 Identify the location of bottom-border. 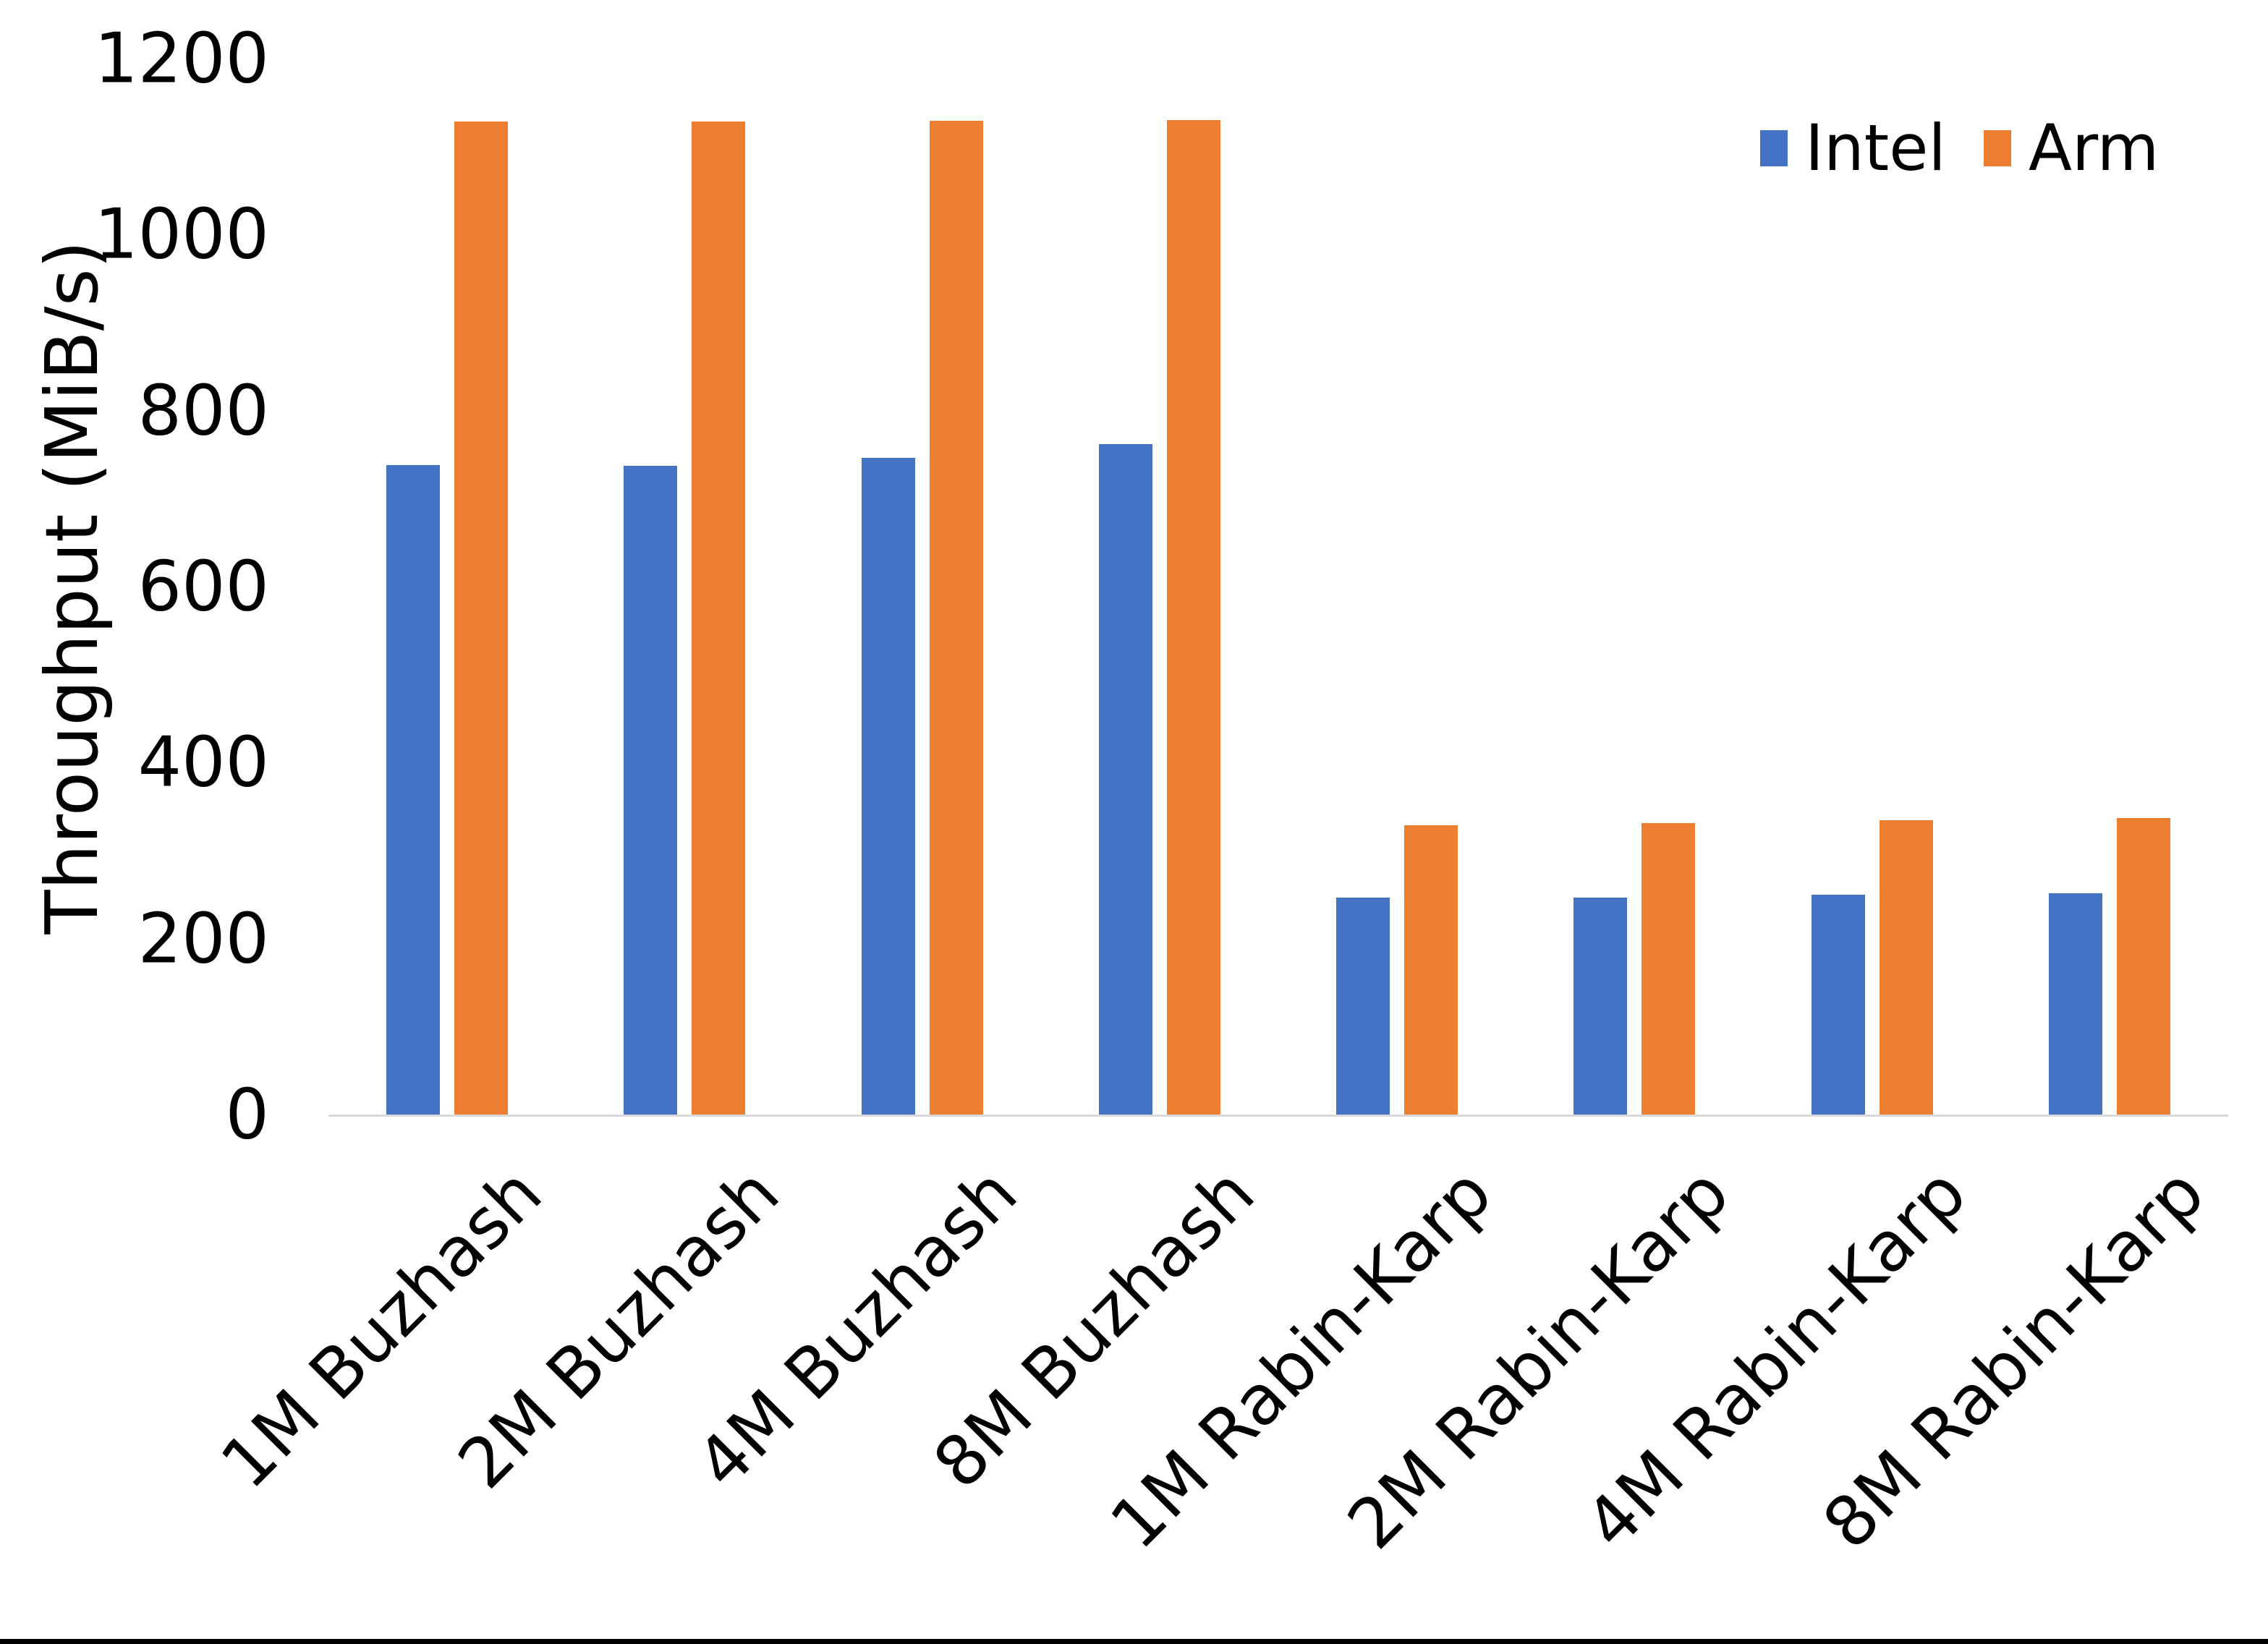
(1134, 1641).